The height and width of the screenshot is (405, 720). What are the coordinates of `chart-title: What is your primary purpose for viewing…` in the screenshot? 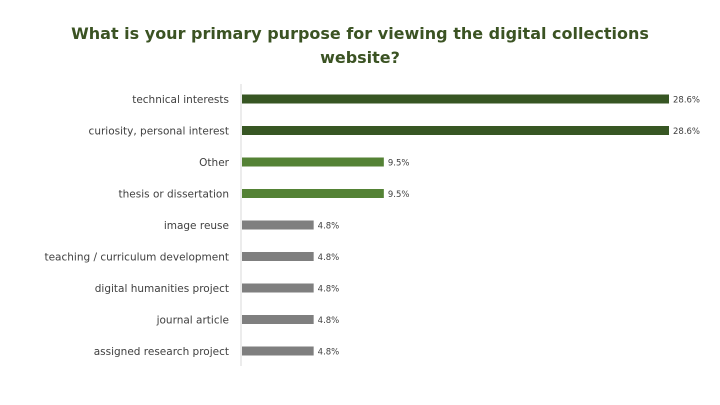 It's located at (360, 45).